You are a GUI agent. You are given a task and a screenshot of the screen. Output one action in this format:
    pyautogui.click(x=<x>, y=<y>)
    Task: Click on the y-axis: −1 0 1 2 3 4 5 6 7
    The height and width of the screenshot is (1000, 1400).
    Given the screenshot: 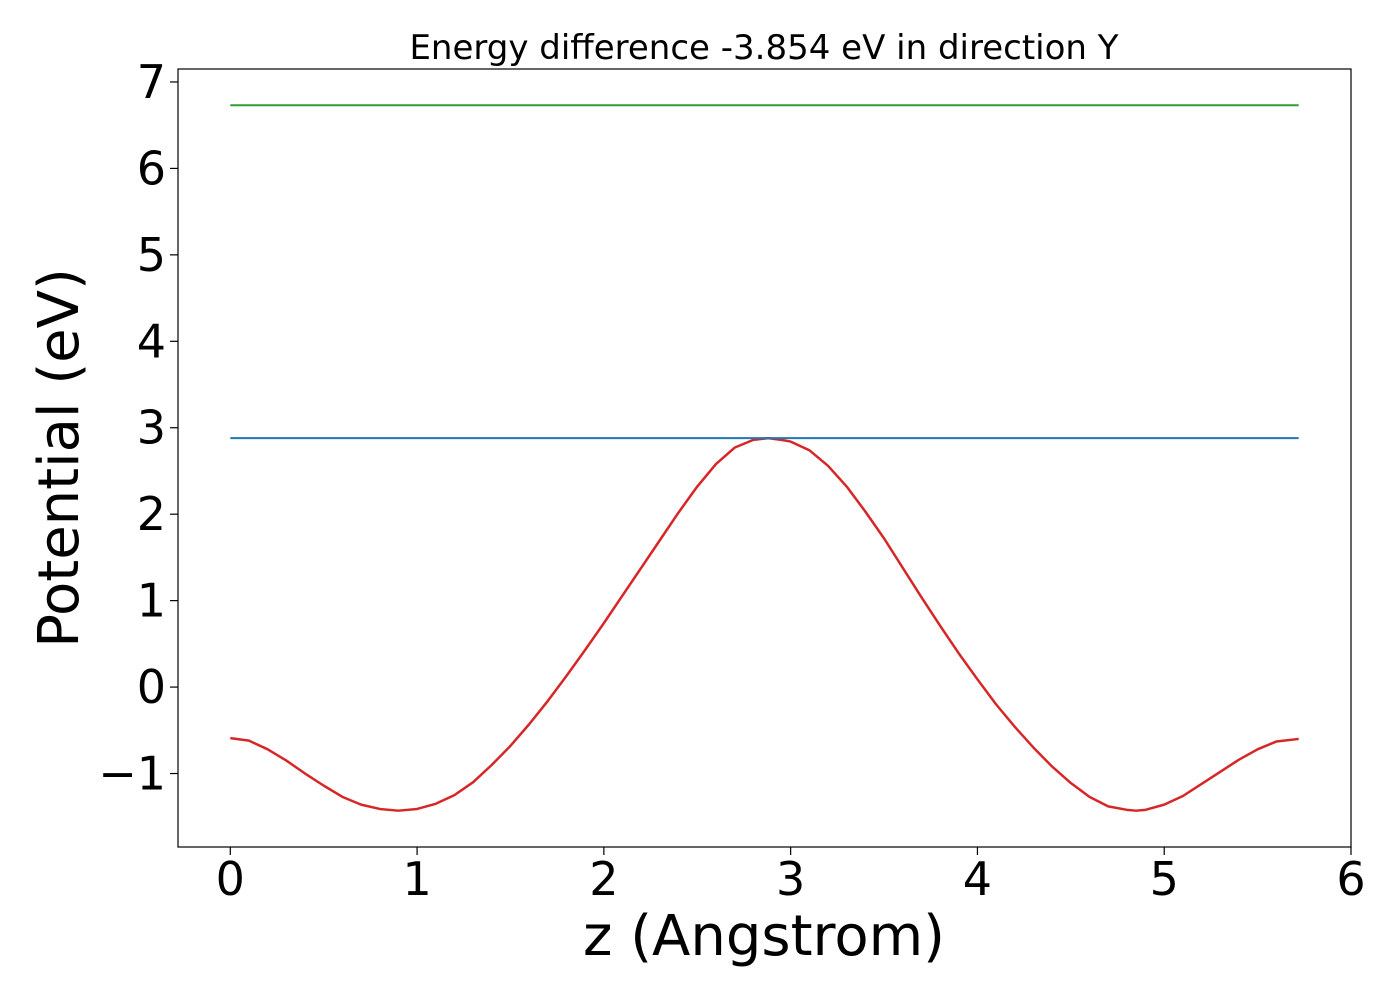 What is the action you would take?
    pyautogui.click(x=138, y=428)
    